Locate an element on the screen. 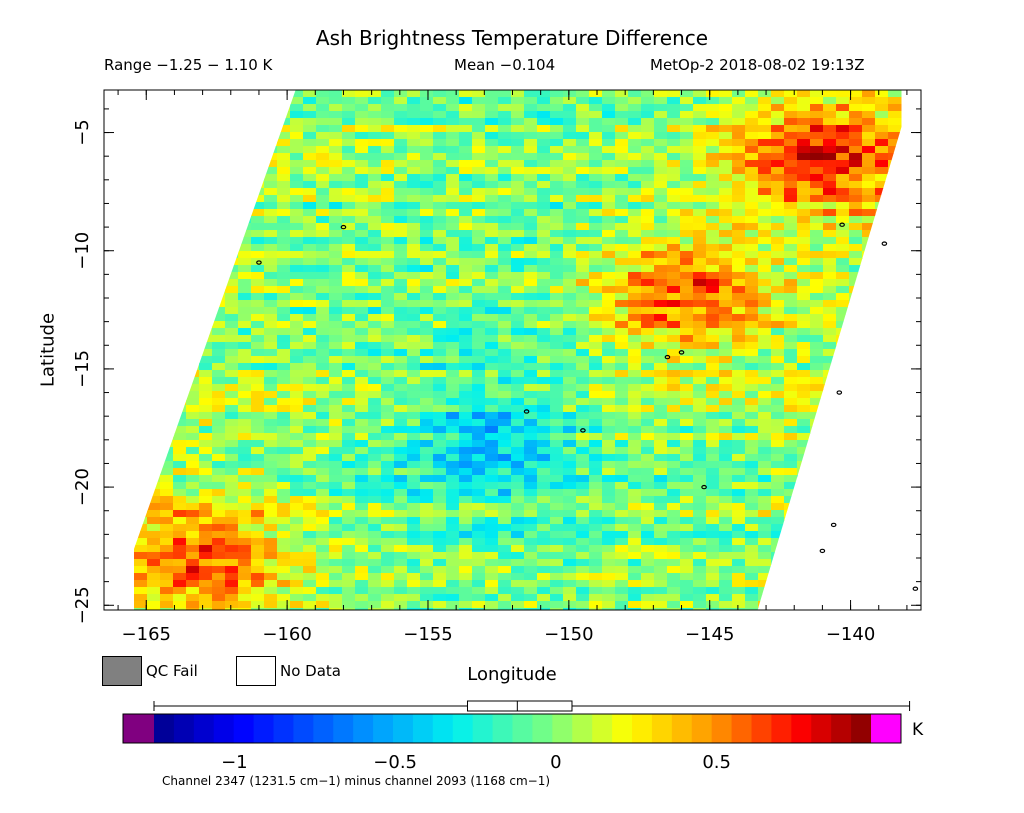  y-tick-label: −15 is located at coordinates (82, 369).